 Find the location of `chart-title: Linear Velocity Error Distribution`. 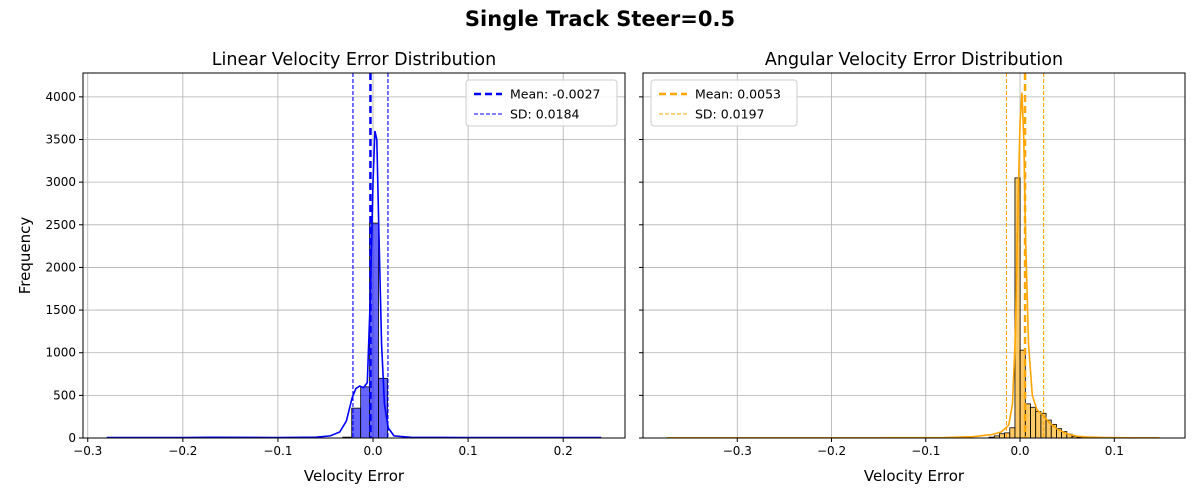

chart-title: Linear Velocity Error Distribution is located at coordinates (354, 60).